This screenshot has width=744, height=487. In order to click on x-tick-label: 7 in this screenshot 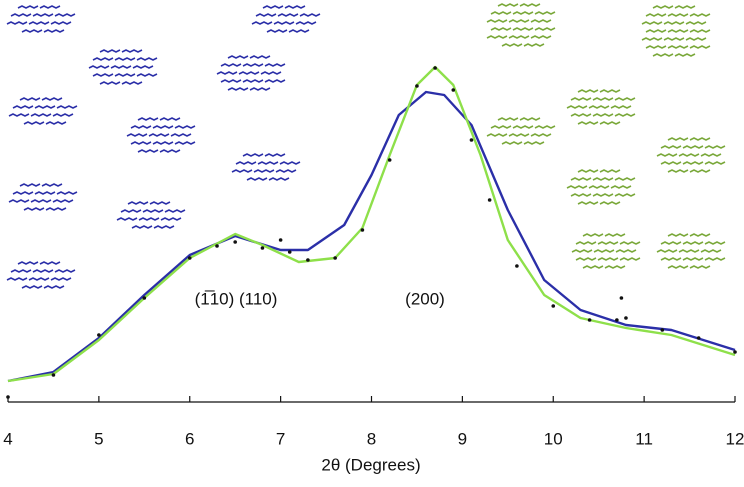, I will do `click(280, 438)`.